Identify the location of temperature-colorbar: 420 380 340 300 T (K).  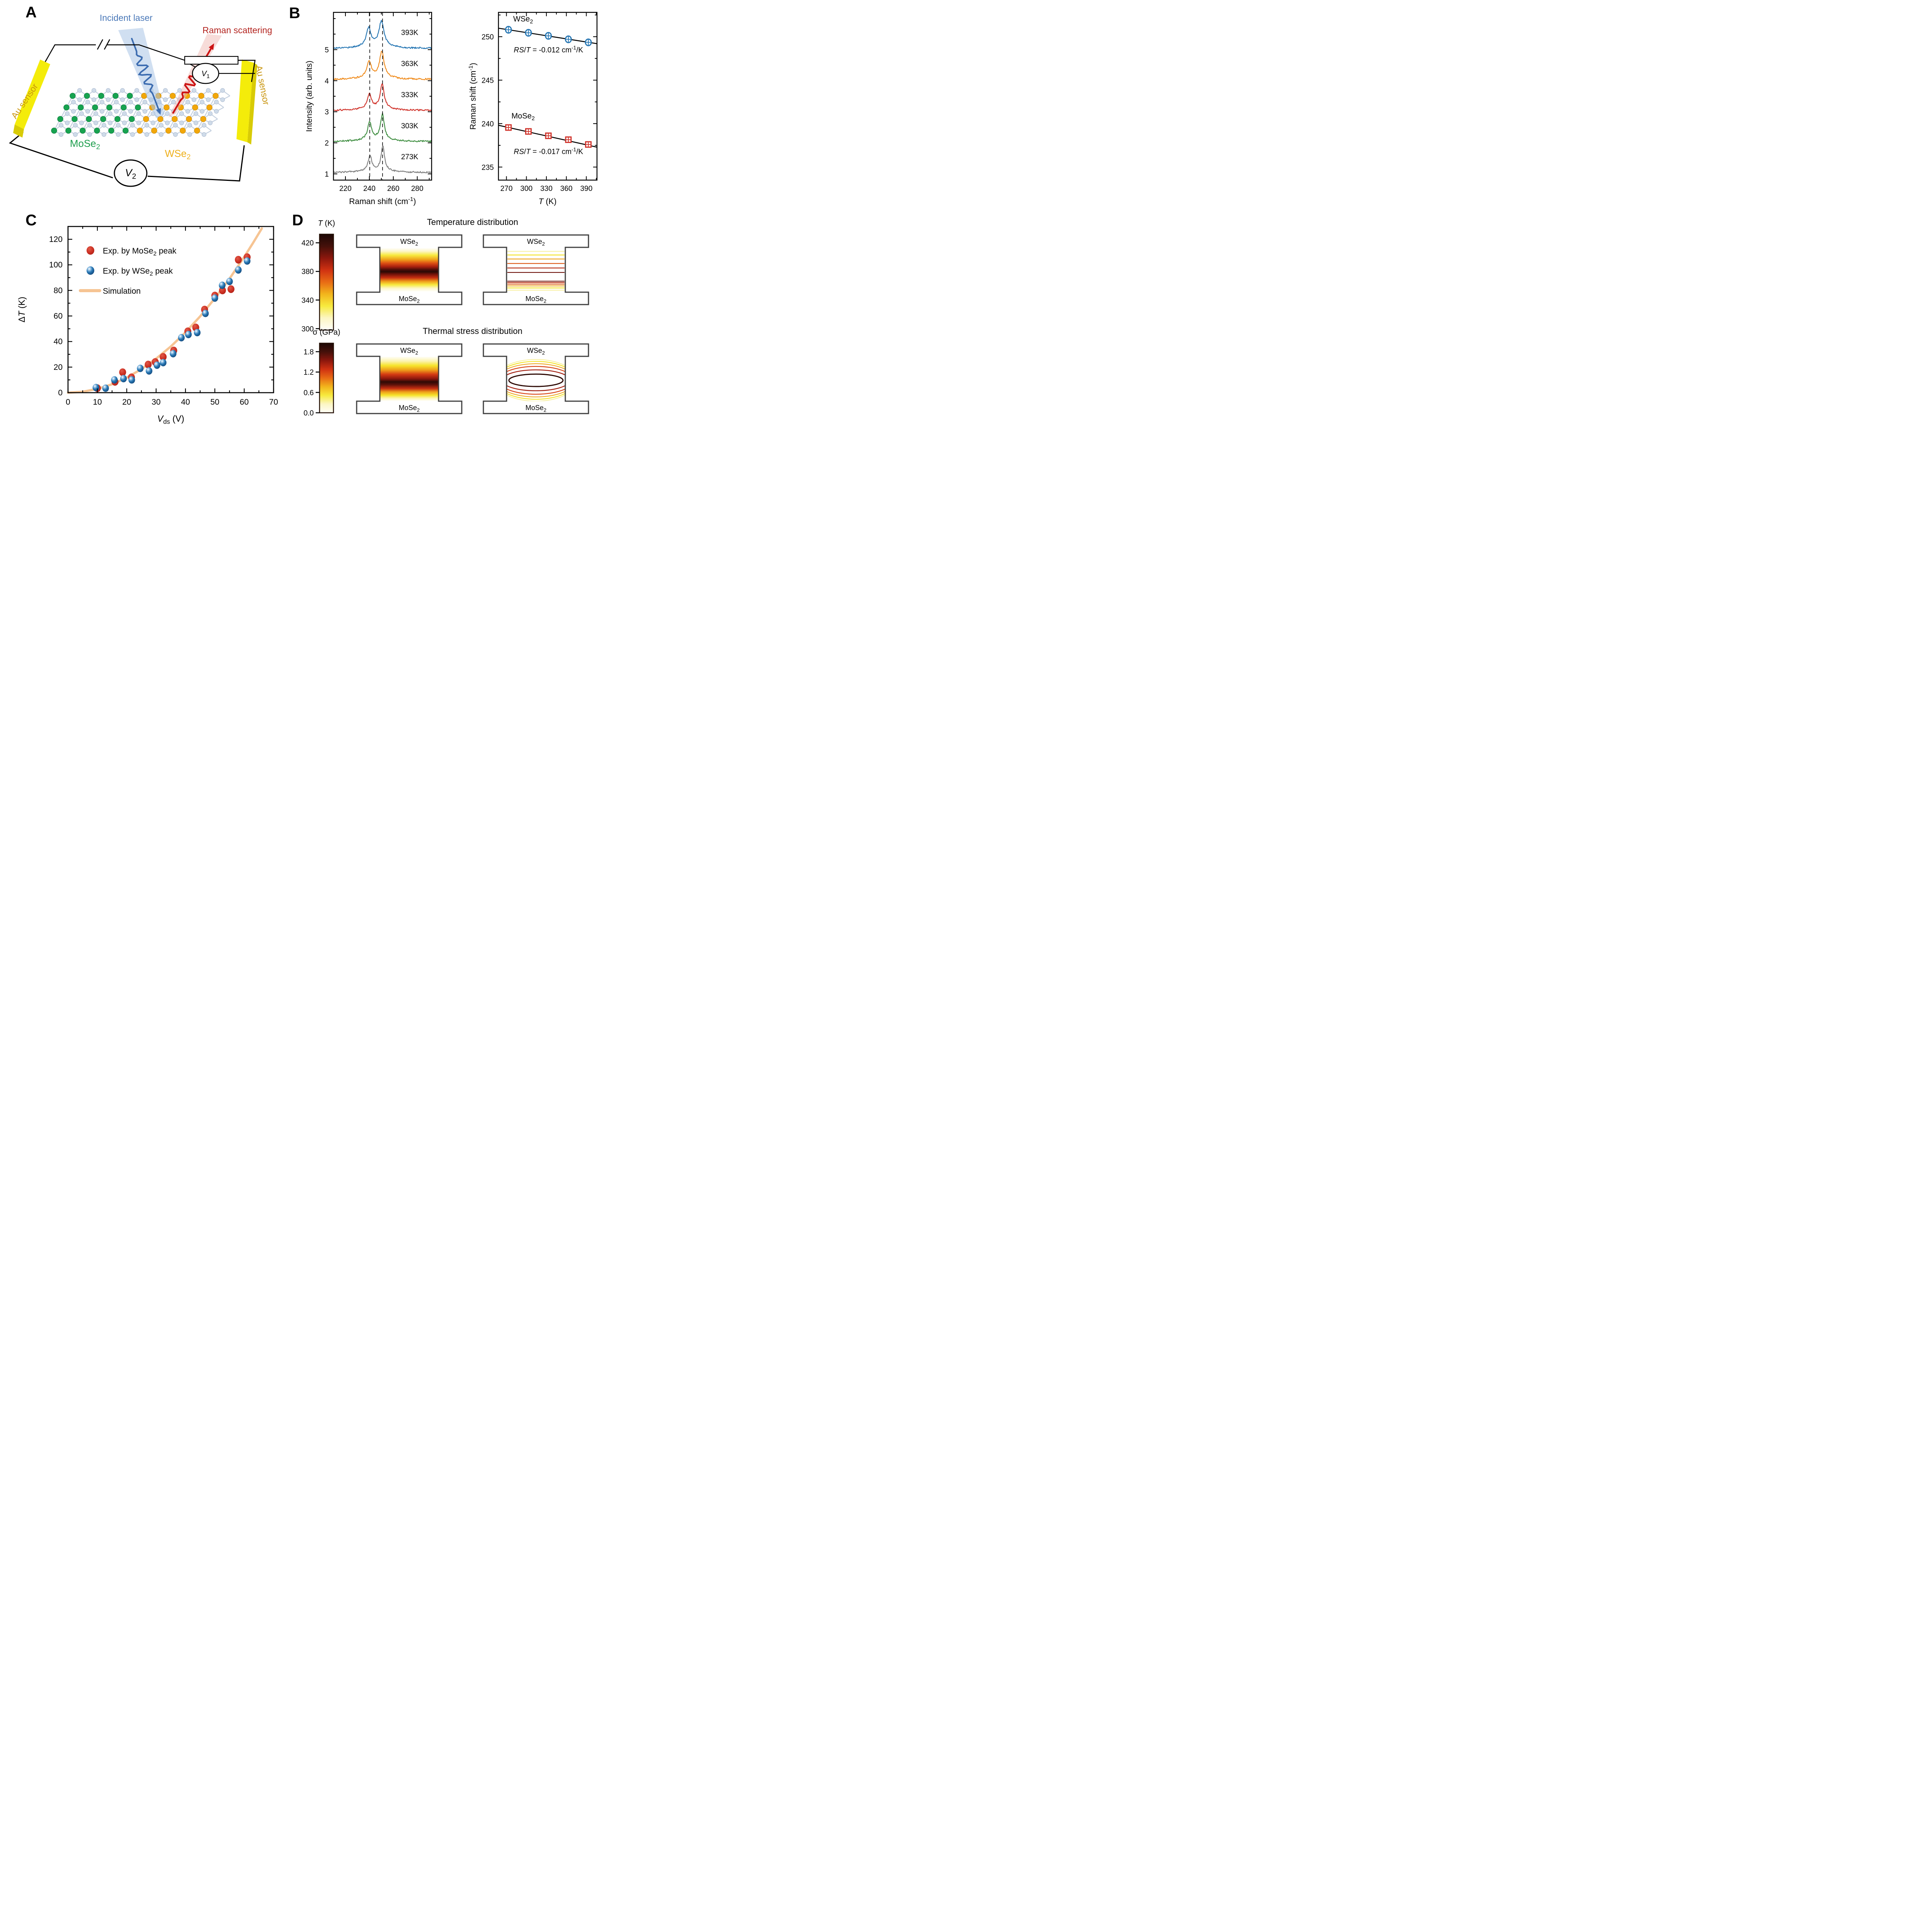
(318, 276).